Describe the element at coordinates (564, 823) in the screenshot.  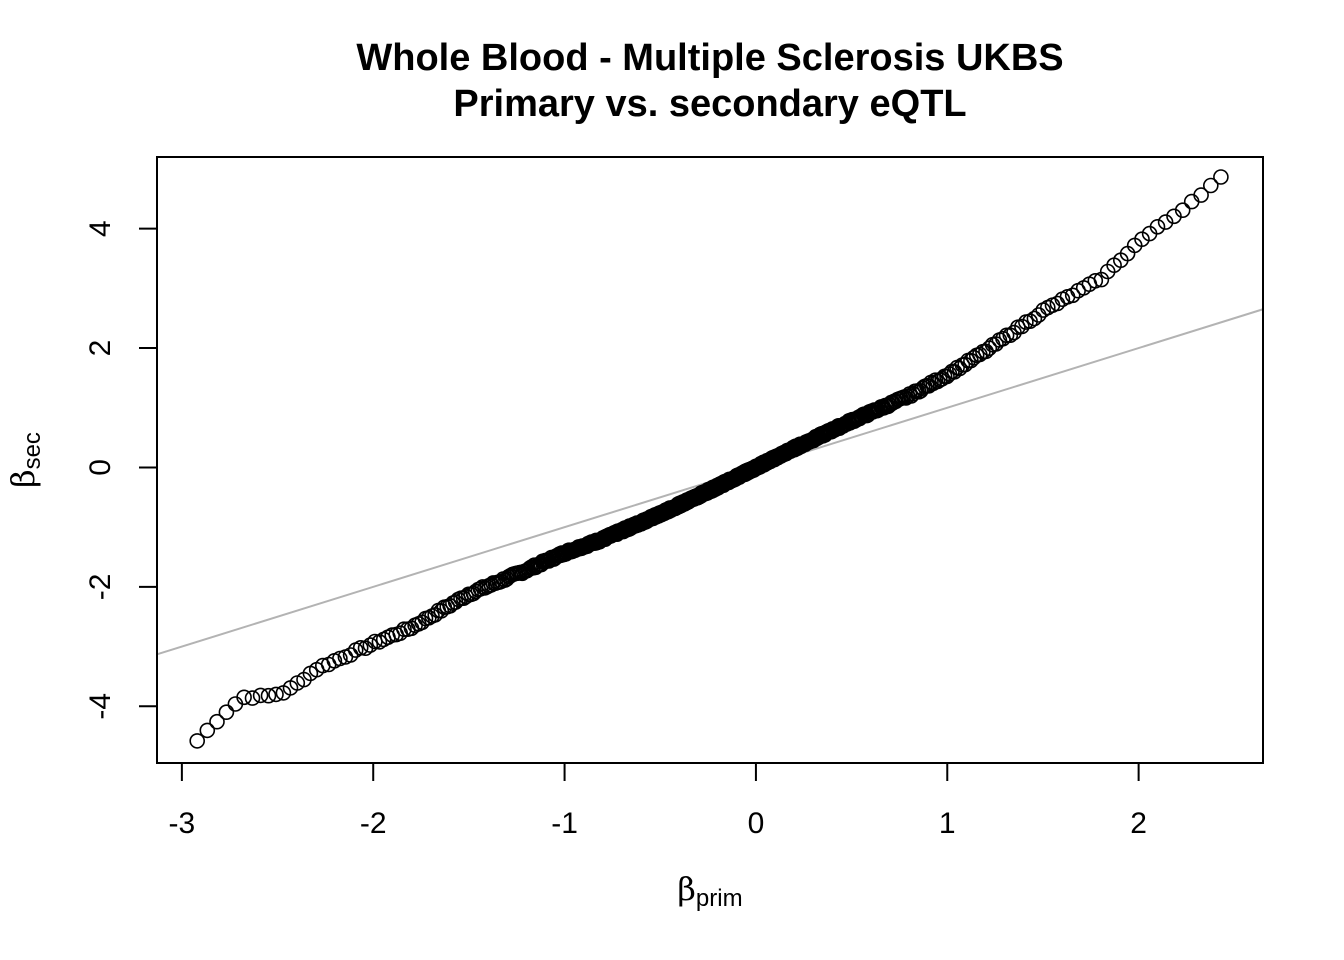
I see `x-tick-label: -1` at that location.